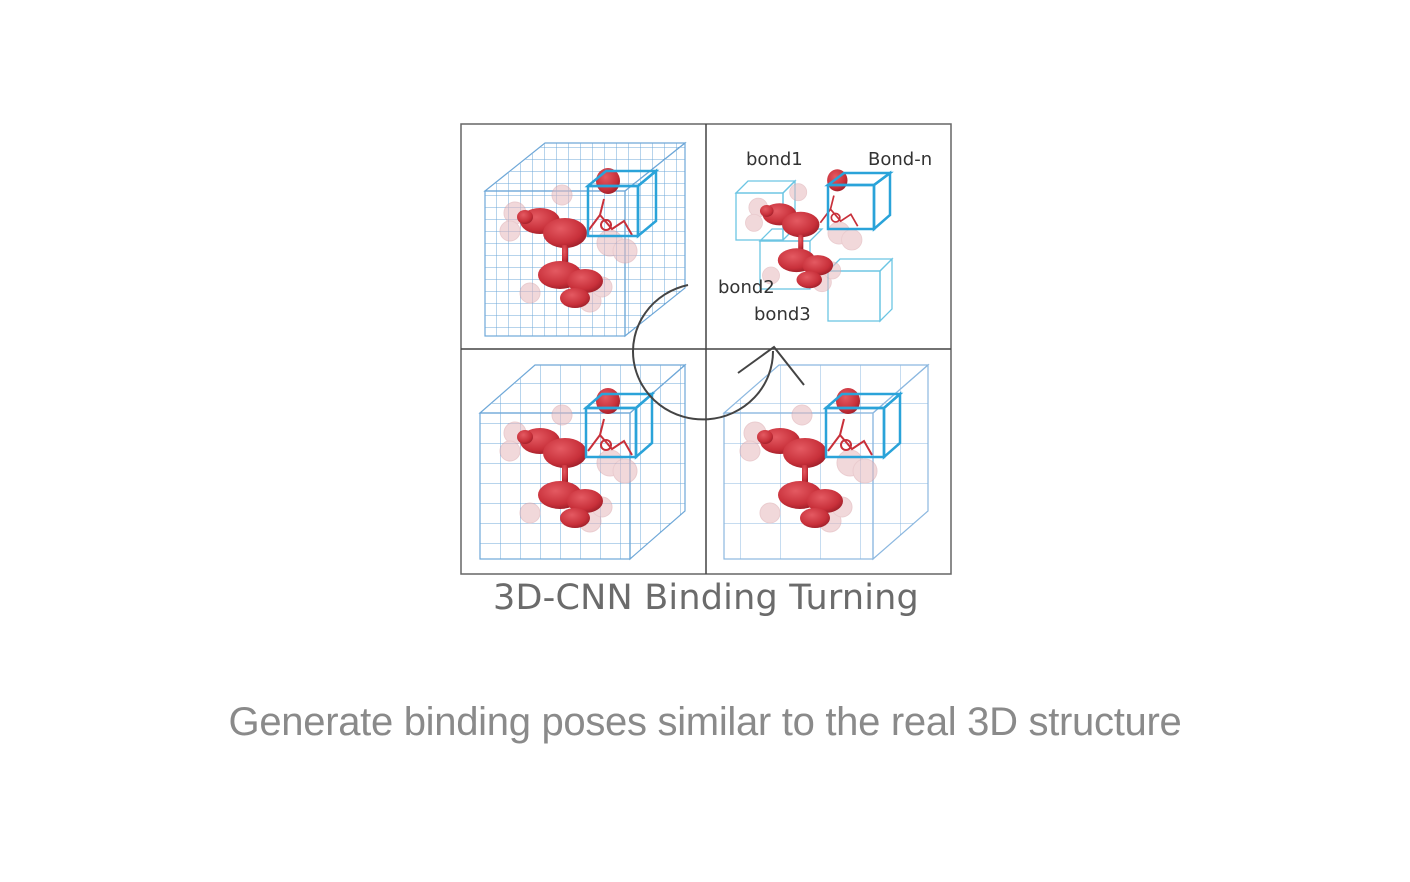  Describe the element at coordinates (826, 462) in the screenshot. I see `panel-bottom-right` at that location.